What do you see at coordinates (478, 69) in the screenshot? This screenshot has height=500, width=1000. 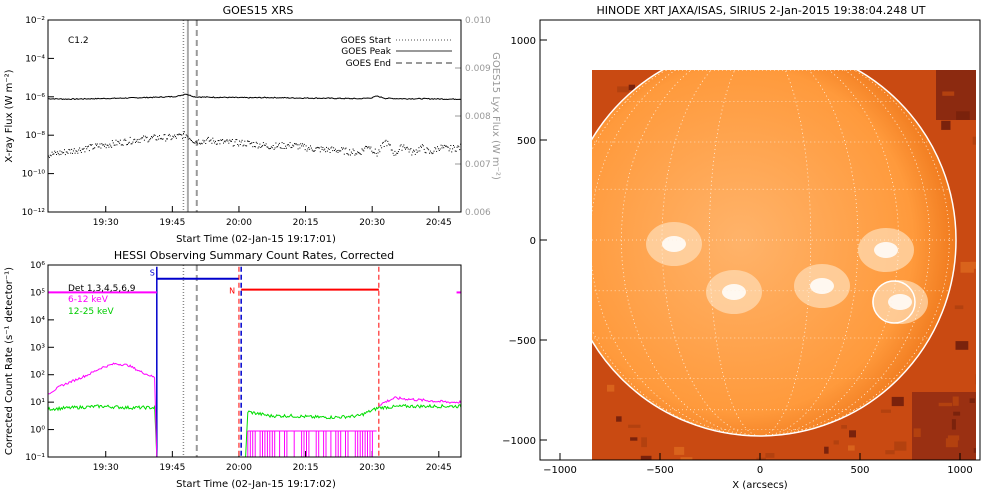 I see `goes-y2tick-label: 0.009` at bounding box center [478, 69].